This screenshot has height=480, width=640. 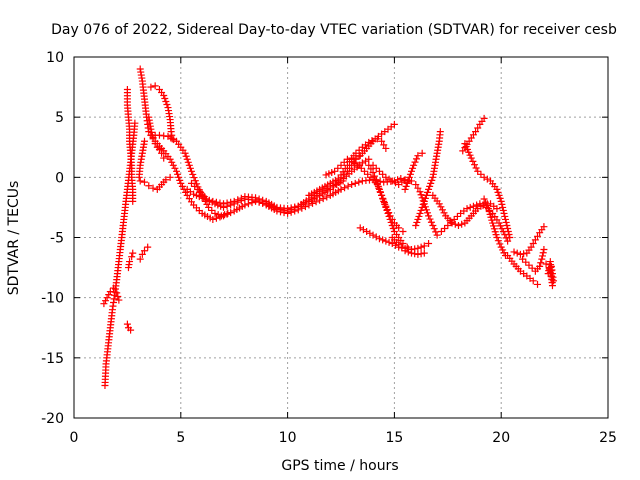 I want to click on x-tick-label: 5, so click(x=180, y=438).